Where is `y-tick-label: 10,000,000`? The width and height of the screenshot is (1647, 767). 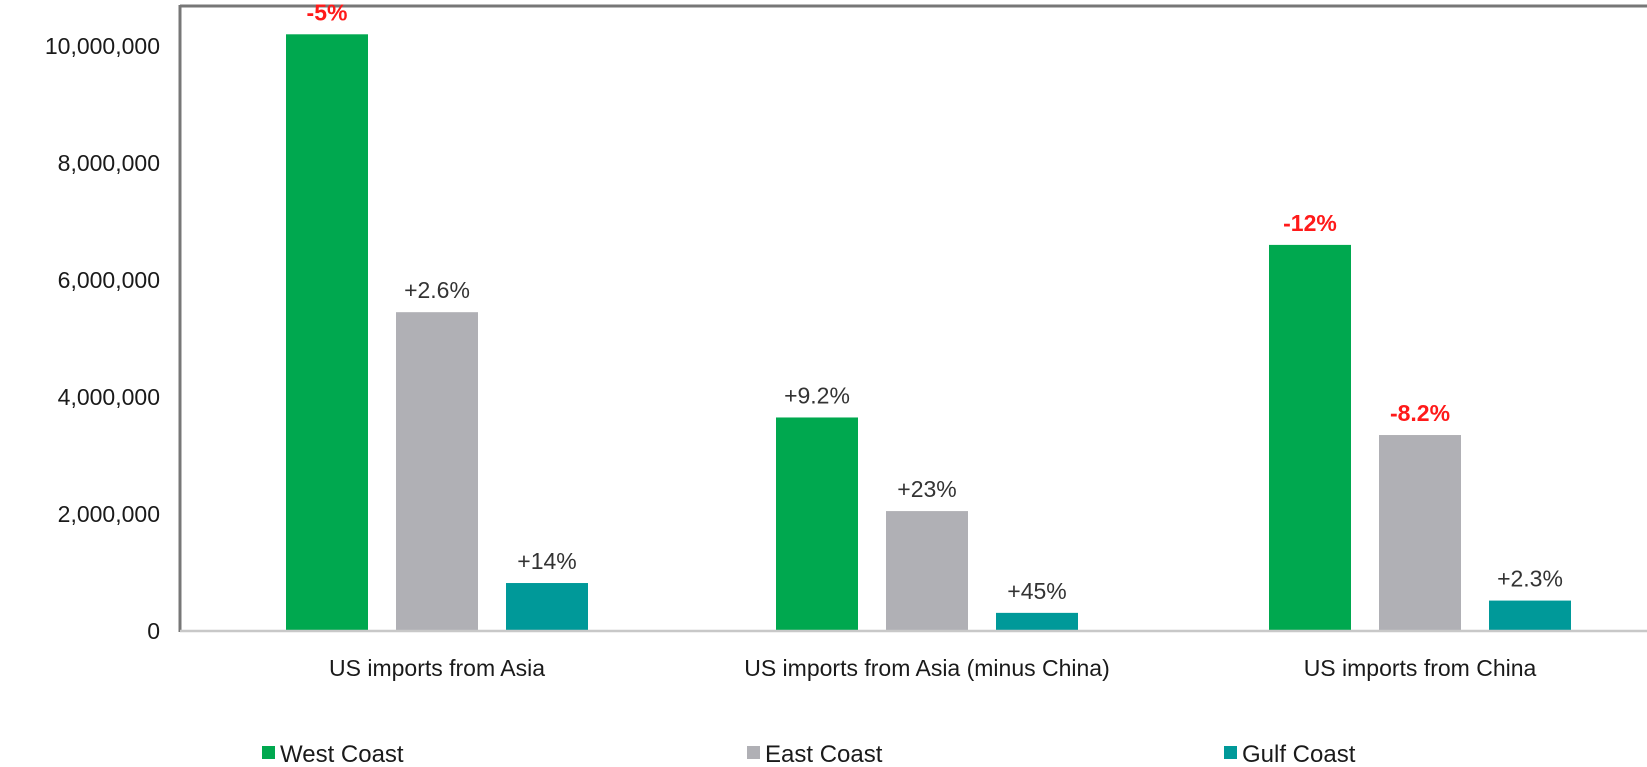 y-tick-label: 10,000,000 is located at coordinates (102, 46).